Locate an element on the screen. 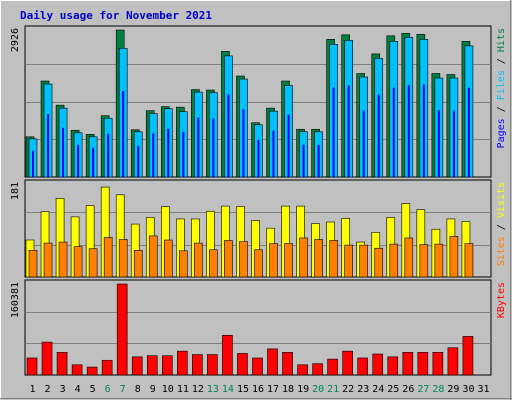 Image resolution: width=512 pixels, height=400 pixels. legend-item: Pages is located at coordinates (501, 133).